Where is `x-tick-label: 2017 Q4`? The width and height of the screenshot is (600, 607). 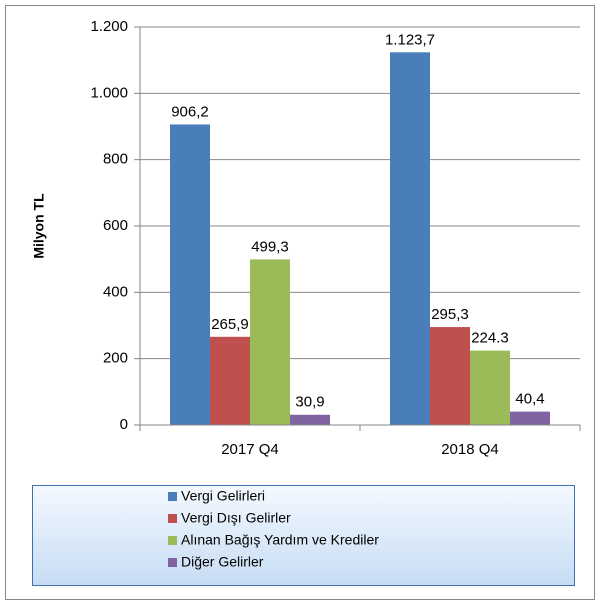 x-tick-label: 2017 Q4 is located at coordinates (250, 449).